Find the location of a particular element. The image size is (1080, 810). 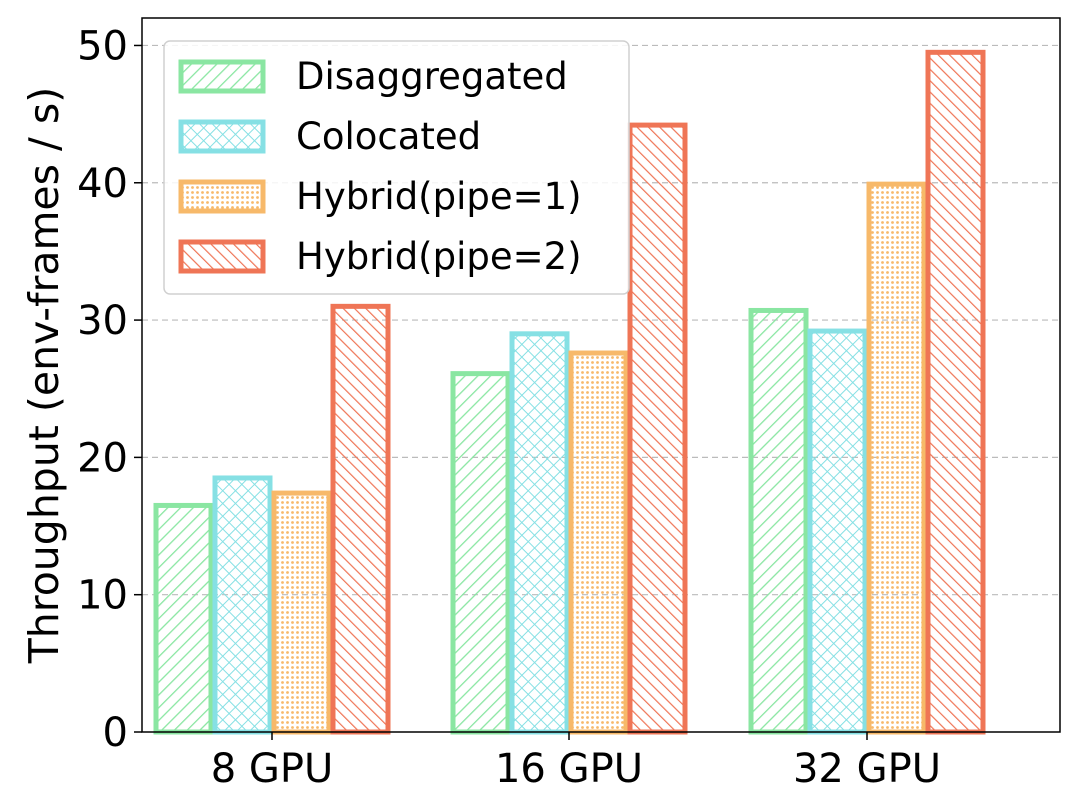

bar-disaggregated-32-gpu is located at coordinates (778, 521).